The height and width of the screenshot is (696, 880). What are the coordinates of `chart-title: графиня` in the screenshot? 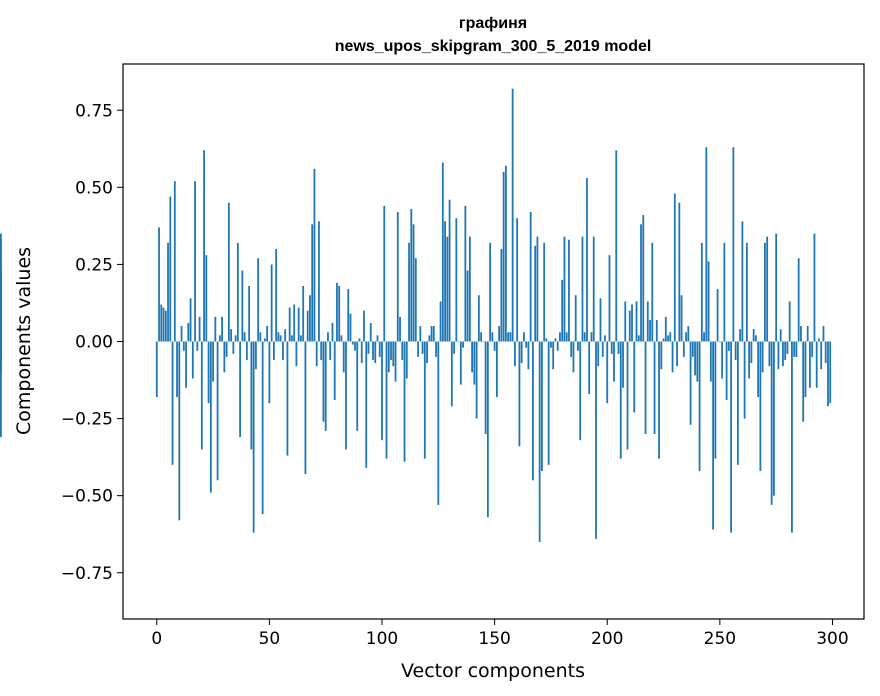 It's located at (493, 23).